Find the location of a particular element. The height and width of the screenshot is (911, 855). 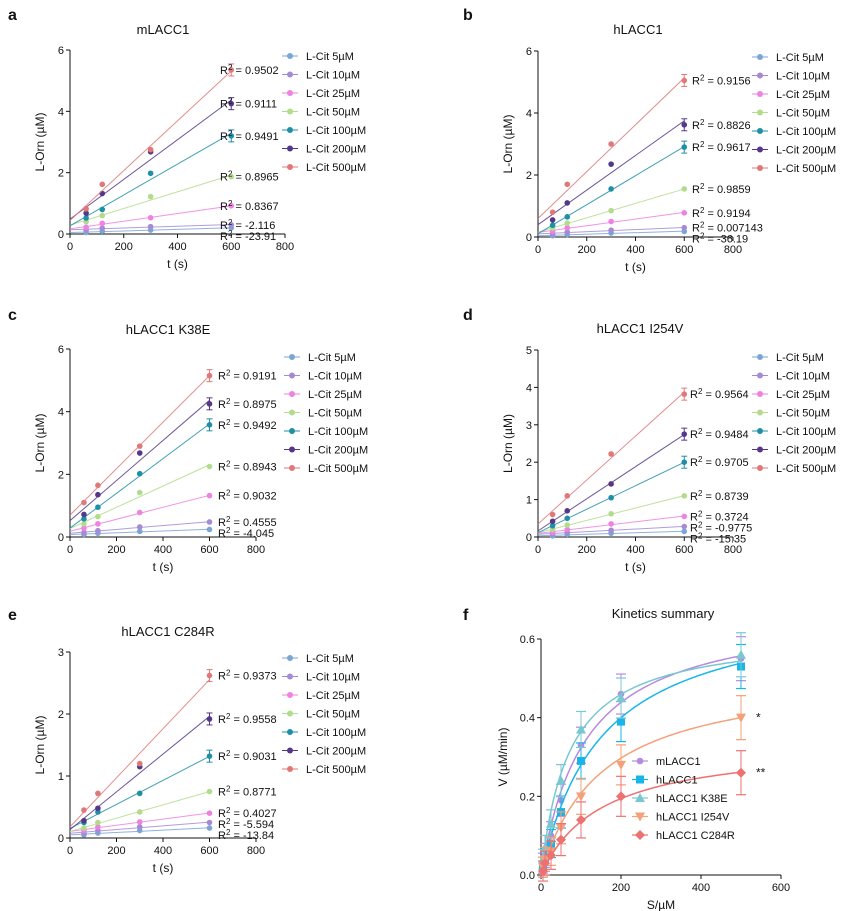

fit-line-L-Cit 50µM is located at coordinates (139, 497).